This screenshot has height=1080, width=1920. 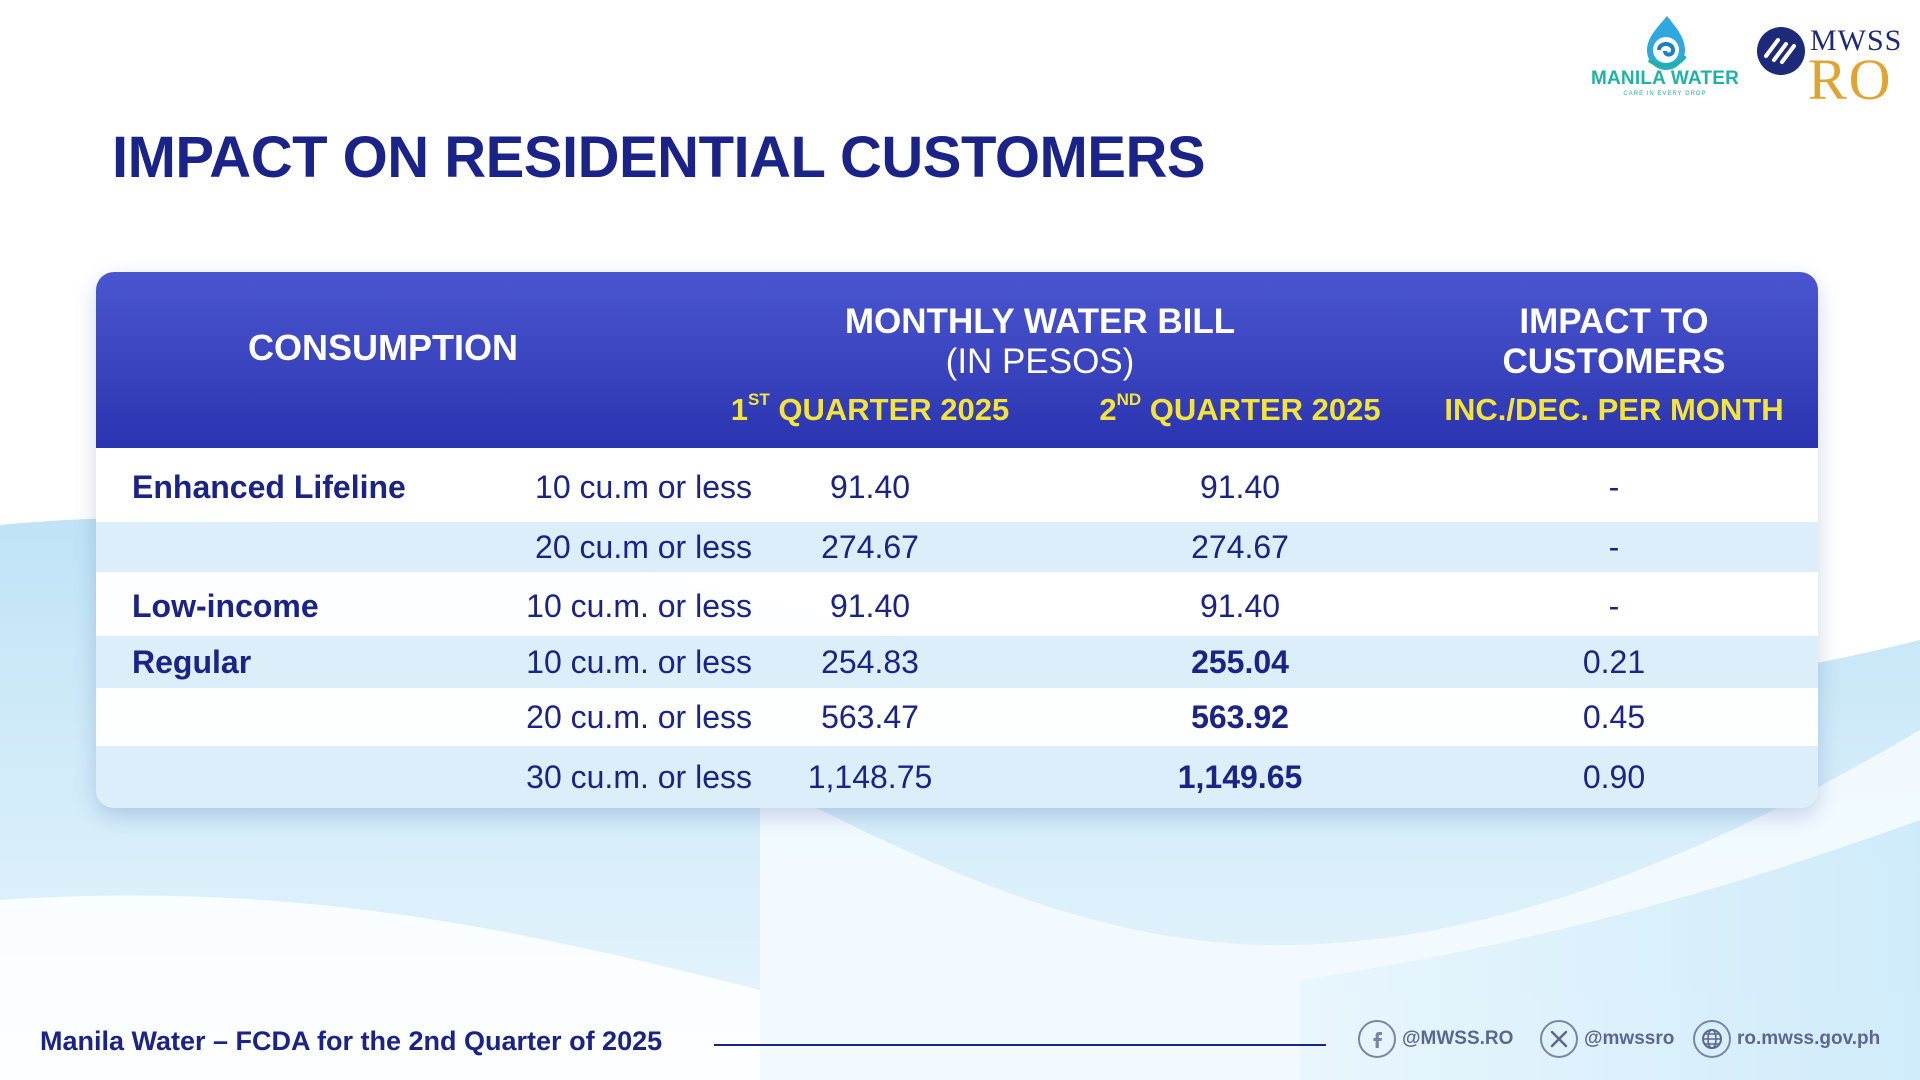 What do you see at coordinates (1240, 661) in the screenshot?
I see `row-q2-bill: 255.04` at bounding box center [1240, 661].